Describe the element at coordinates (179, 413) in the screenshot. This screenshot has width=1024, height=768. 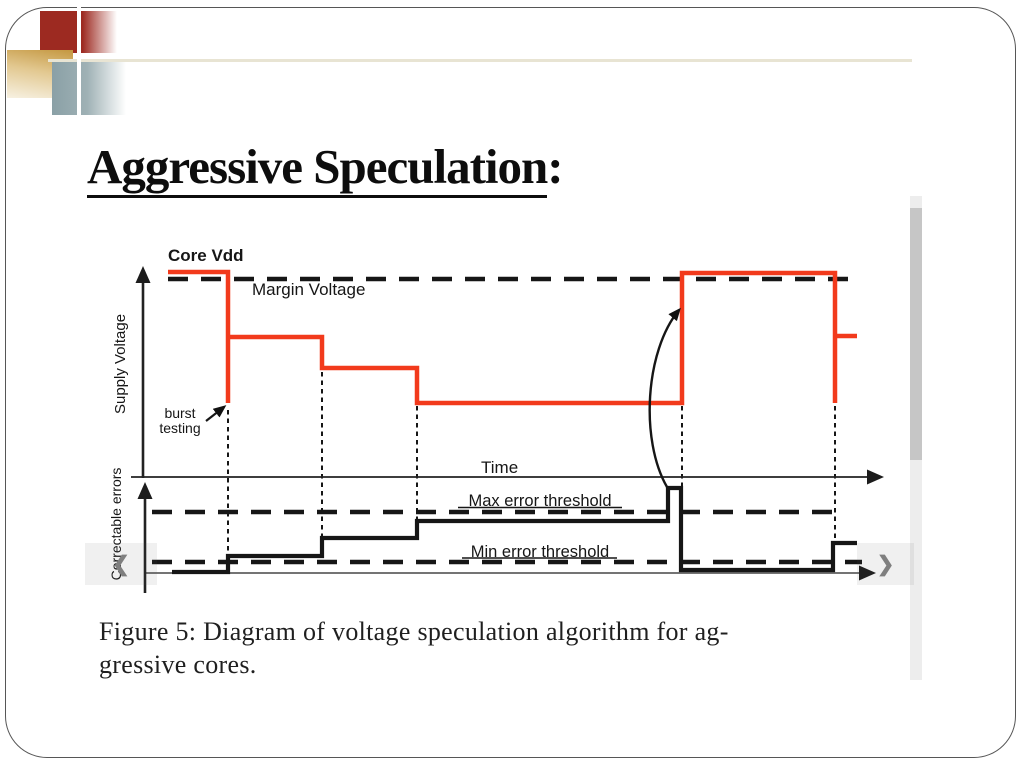
I see `burst-testing-label-line1: burst` at that location.